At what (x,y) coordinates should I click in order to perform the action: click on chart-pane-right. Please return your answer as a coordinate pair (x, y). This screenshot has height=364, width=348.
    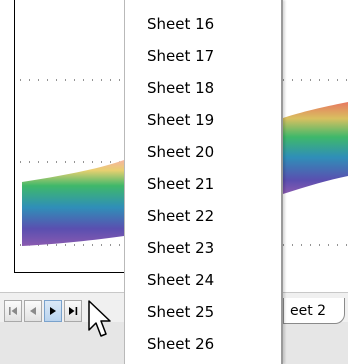
    Looking at the image, I should click on (315, 146).